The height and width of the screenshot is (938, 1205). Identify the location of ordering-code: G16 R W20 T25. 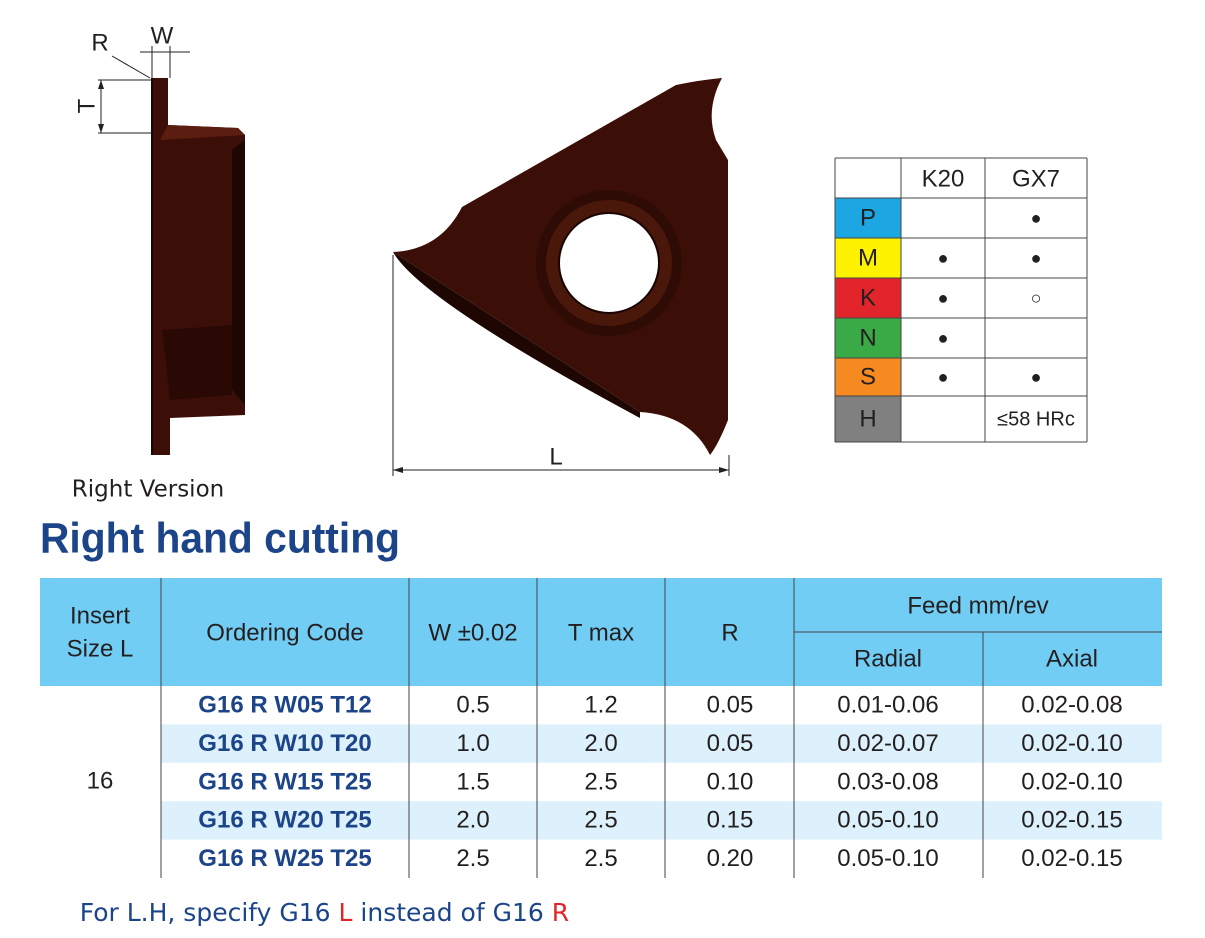
(284, 820).